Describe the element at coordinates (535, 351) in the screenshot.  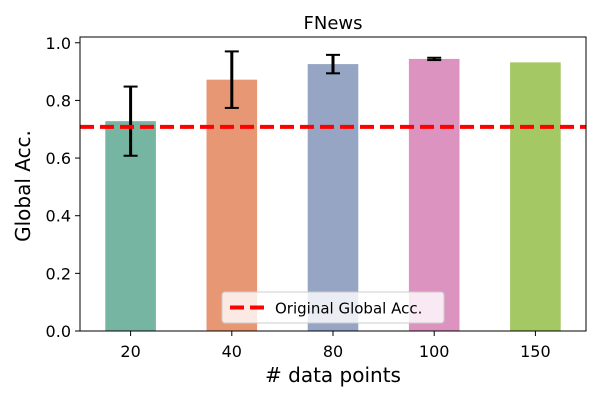
I see `x-tick-label: 150` at that location.